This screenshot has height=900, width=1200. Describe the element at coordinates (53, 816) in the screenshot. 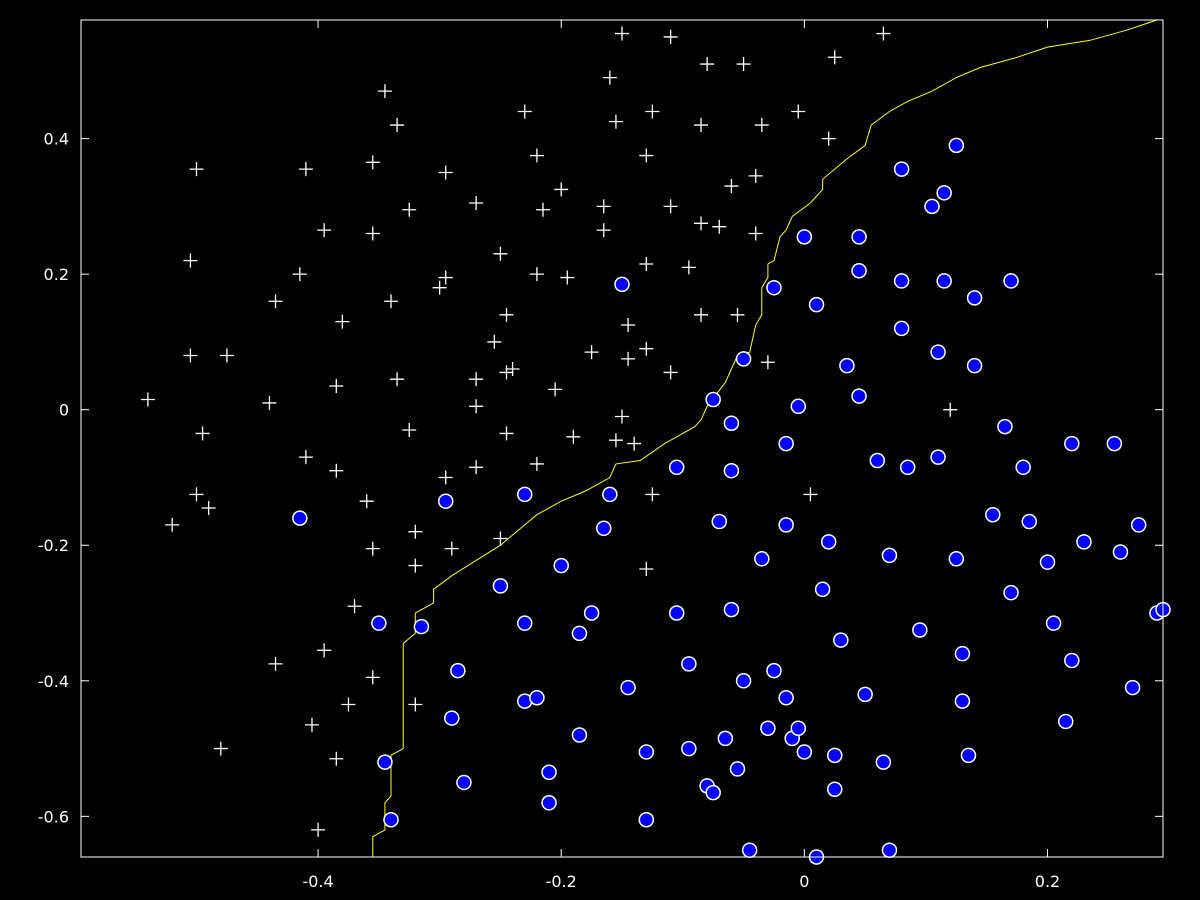

I see `y-tick-label: -0.6` at that location.